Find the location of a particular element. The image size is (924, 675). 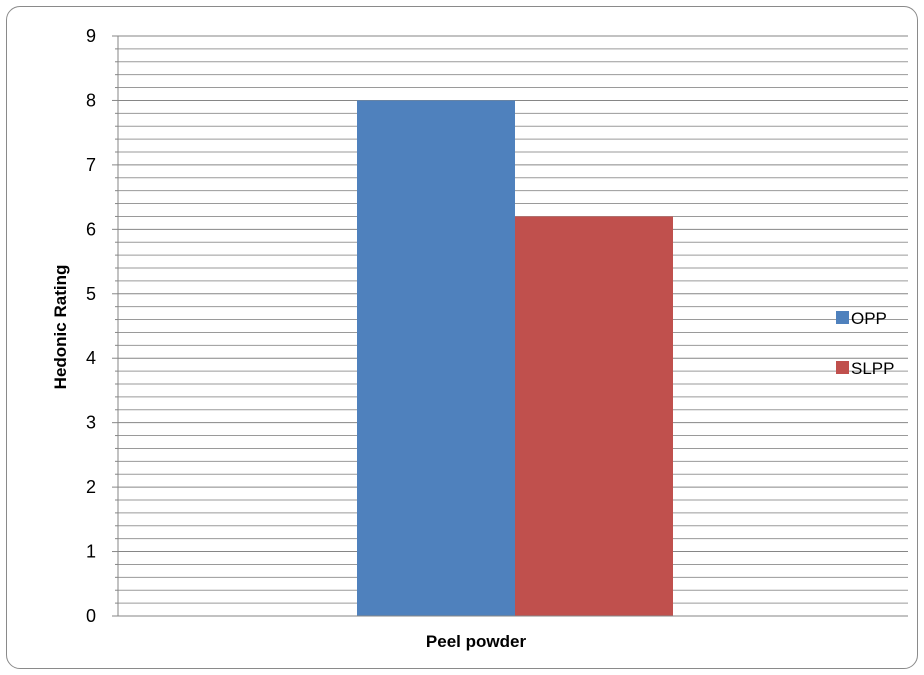

y-tick-label: 5 is located at coordinates (91, 294).